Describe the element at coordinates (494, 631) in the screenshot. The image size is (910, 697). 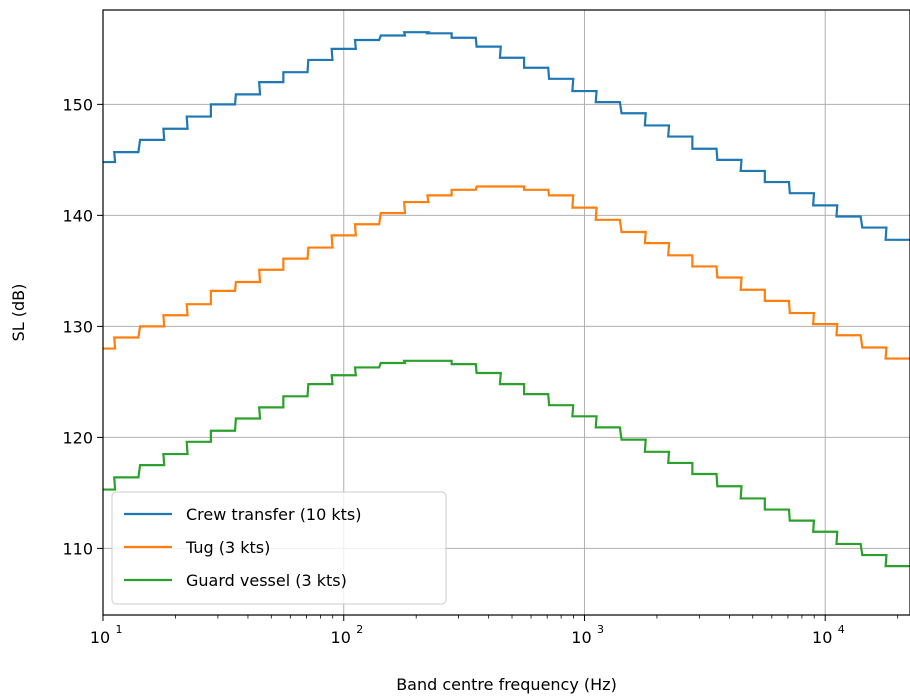
I see `x-axis: 10 1 10 2 10 3 10 4` at that location.